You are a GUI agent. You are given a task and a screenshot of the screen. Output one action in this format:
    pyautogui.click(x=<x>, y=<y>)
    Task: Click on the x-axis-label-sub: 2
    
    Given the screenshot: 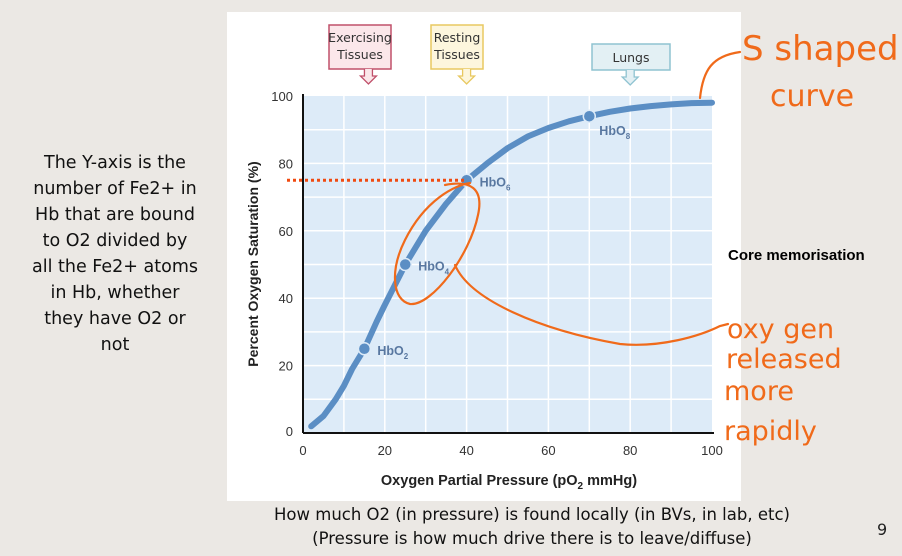 What is the action you would take?
    pyautogui.click(x=581, y=486)
    